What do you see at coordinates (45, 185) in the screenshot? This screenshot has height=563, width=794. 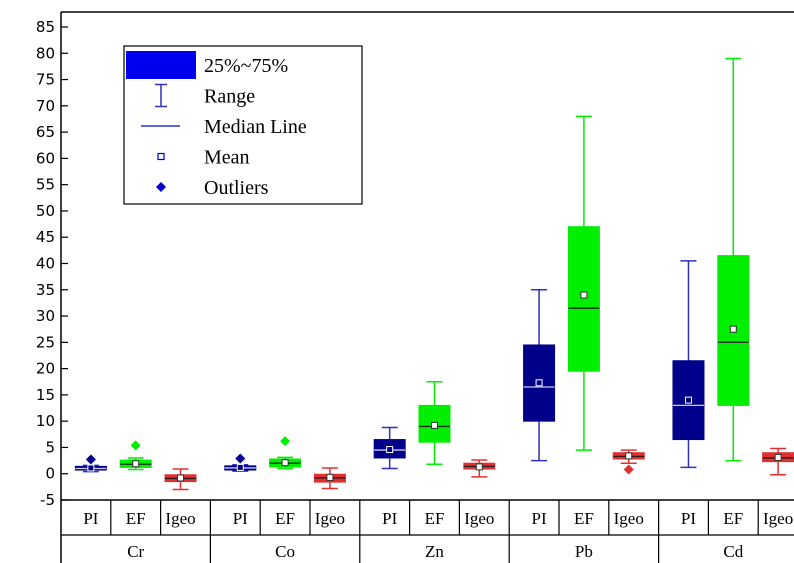 I see `y-tick-label: 55` at bounding box center [45, 185].